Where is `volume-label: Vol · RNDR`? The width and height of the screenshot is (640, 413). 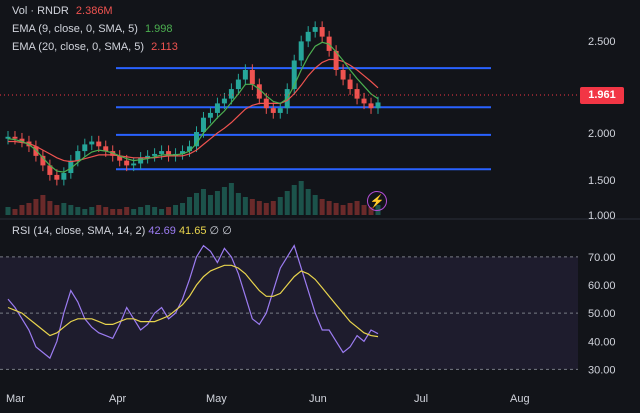 volume-label: Vol · RNDR is located at coordinates (40, 11).